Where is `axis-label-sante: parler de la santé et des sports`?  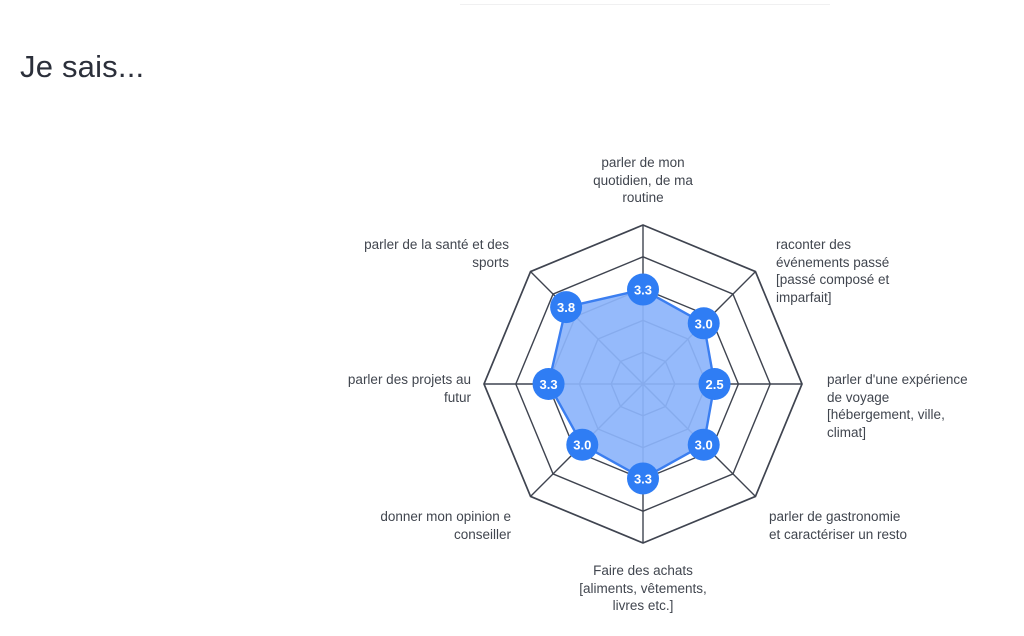 axis-label-sante: parler de la santé et des sports is located at coordinates (436, 253).